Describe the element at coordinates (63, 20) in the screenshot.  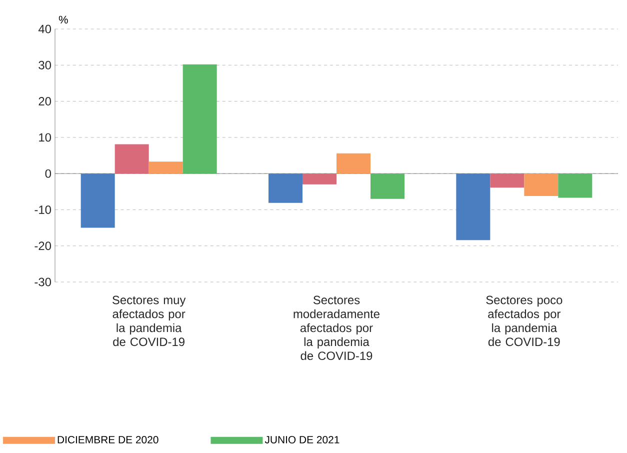
I see `y-axis-title: %` at that location.